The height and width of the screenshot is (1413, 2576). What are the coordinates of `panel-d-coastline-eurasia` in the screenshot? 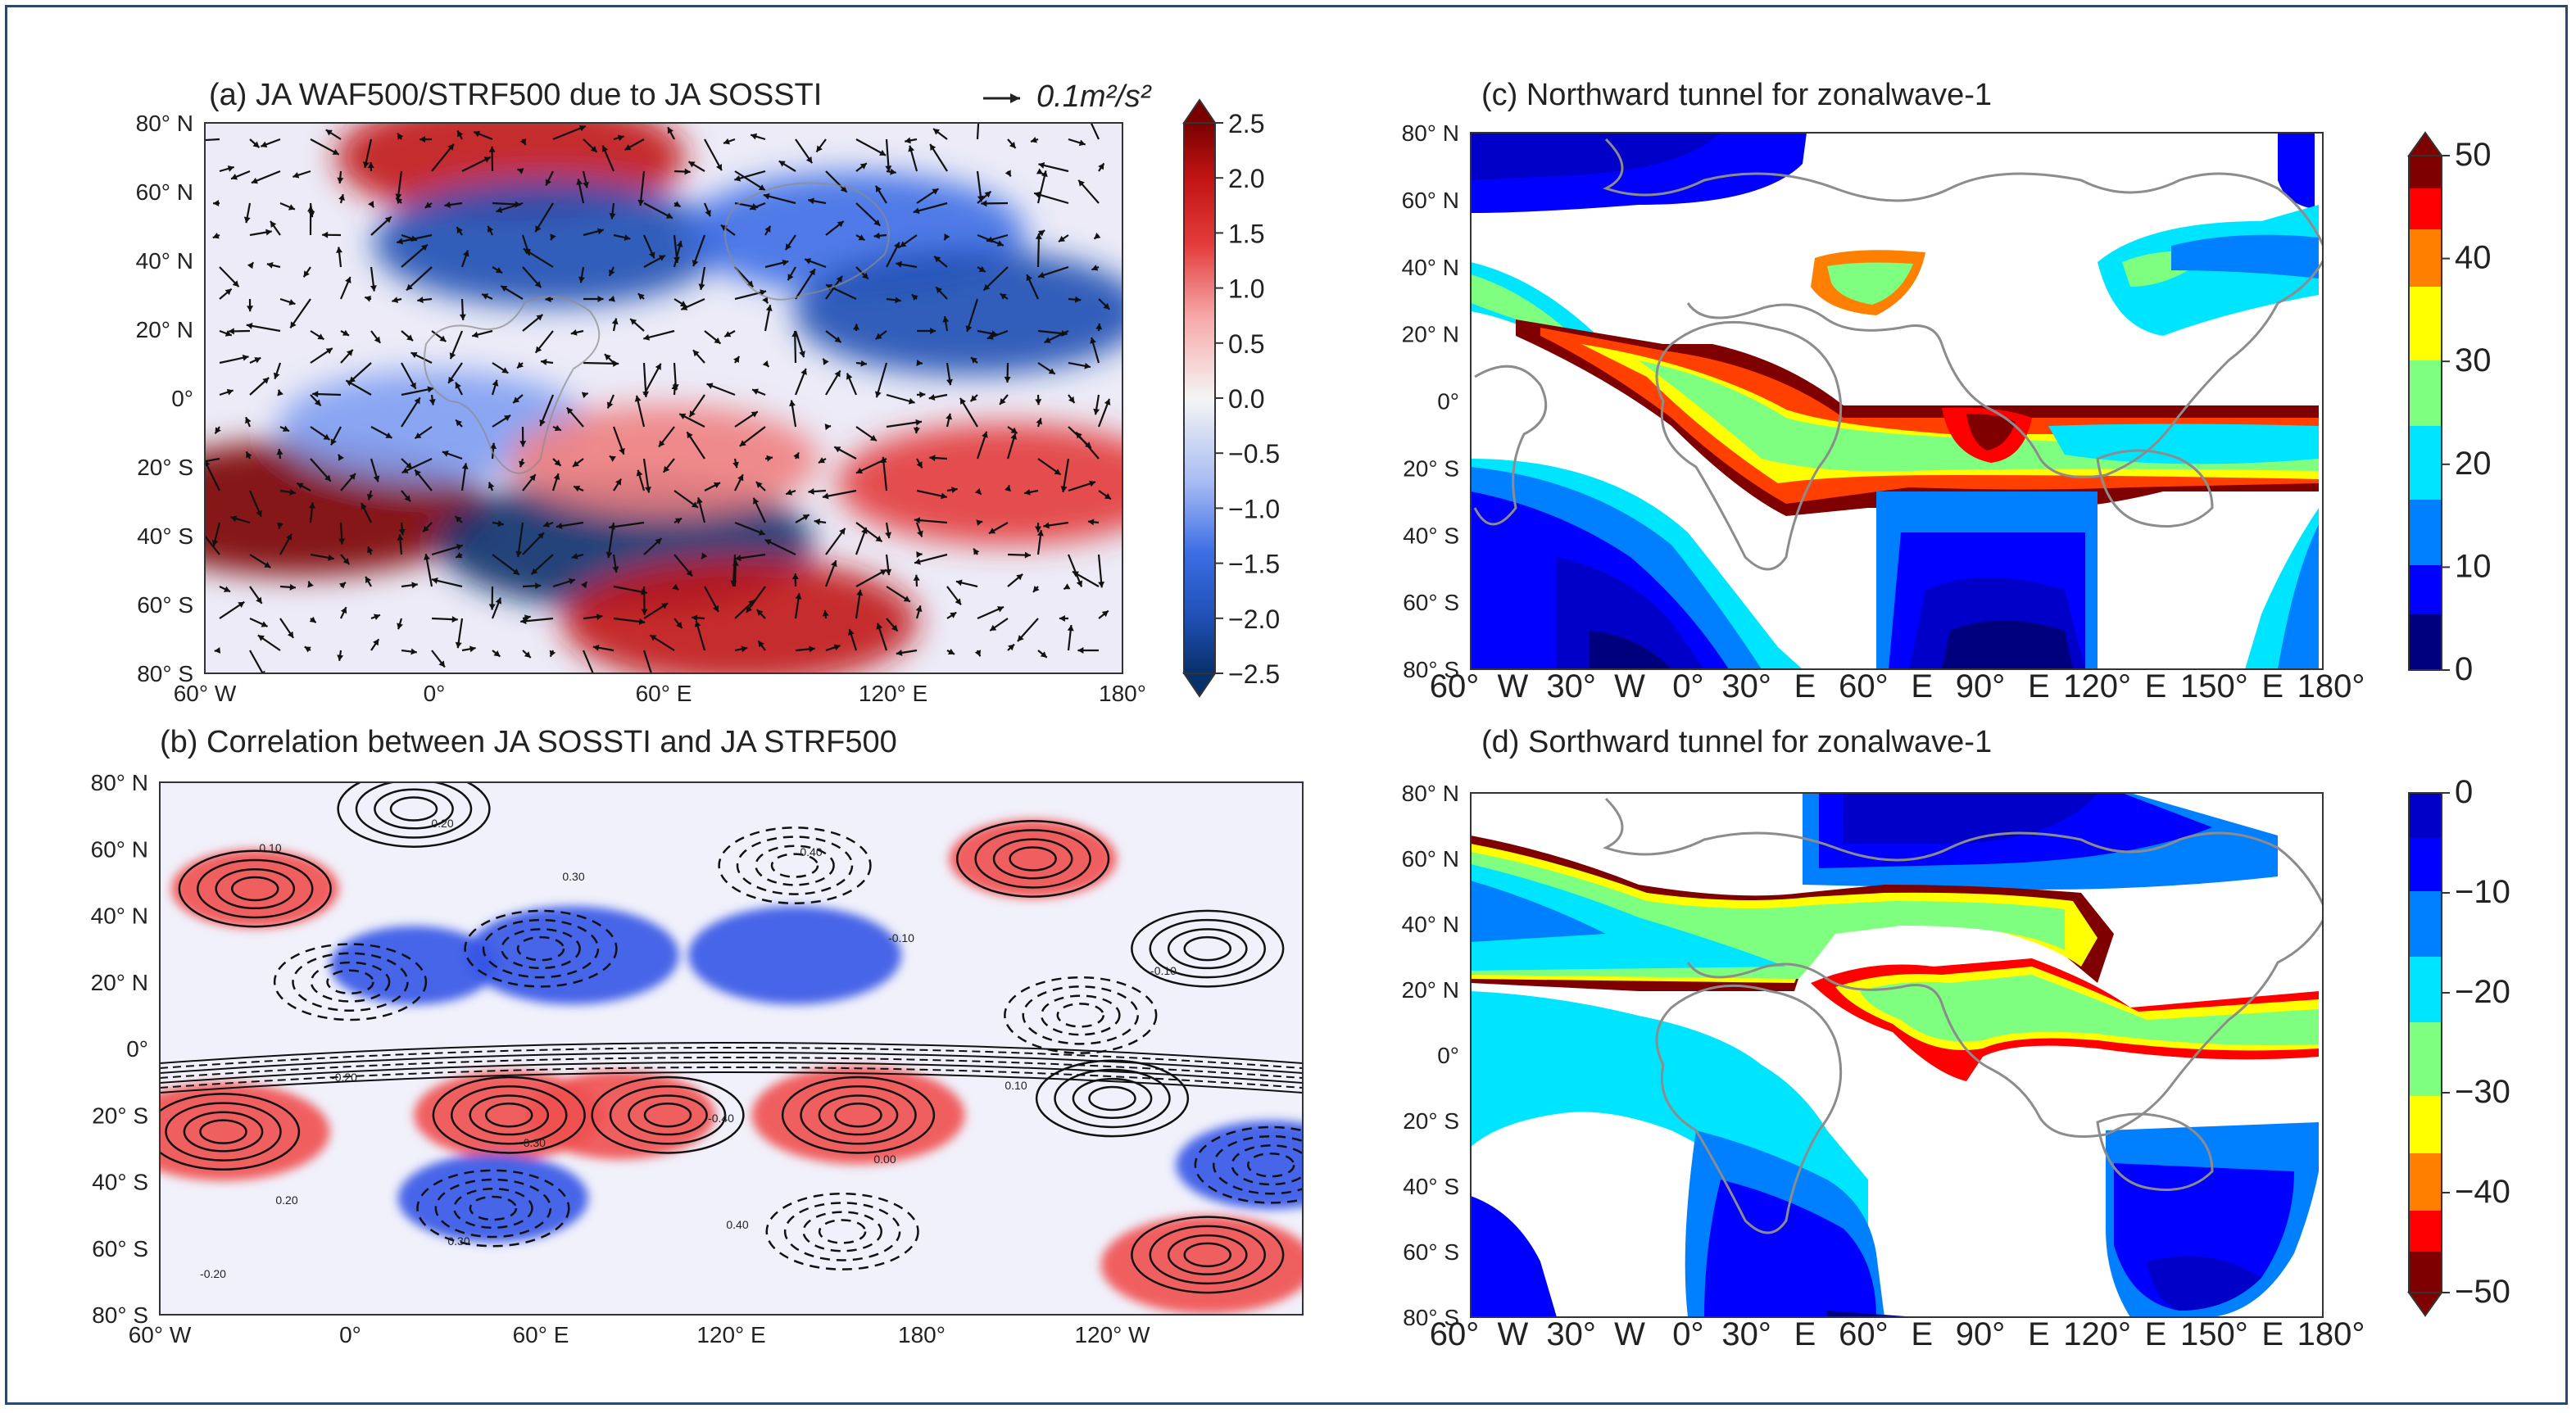 It's located at (1963, 968).